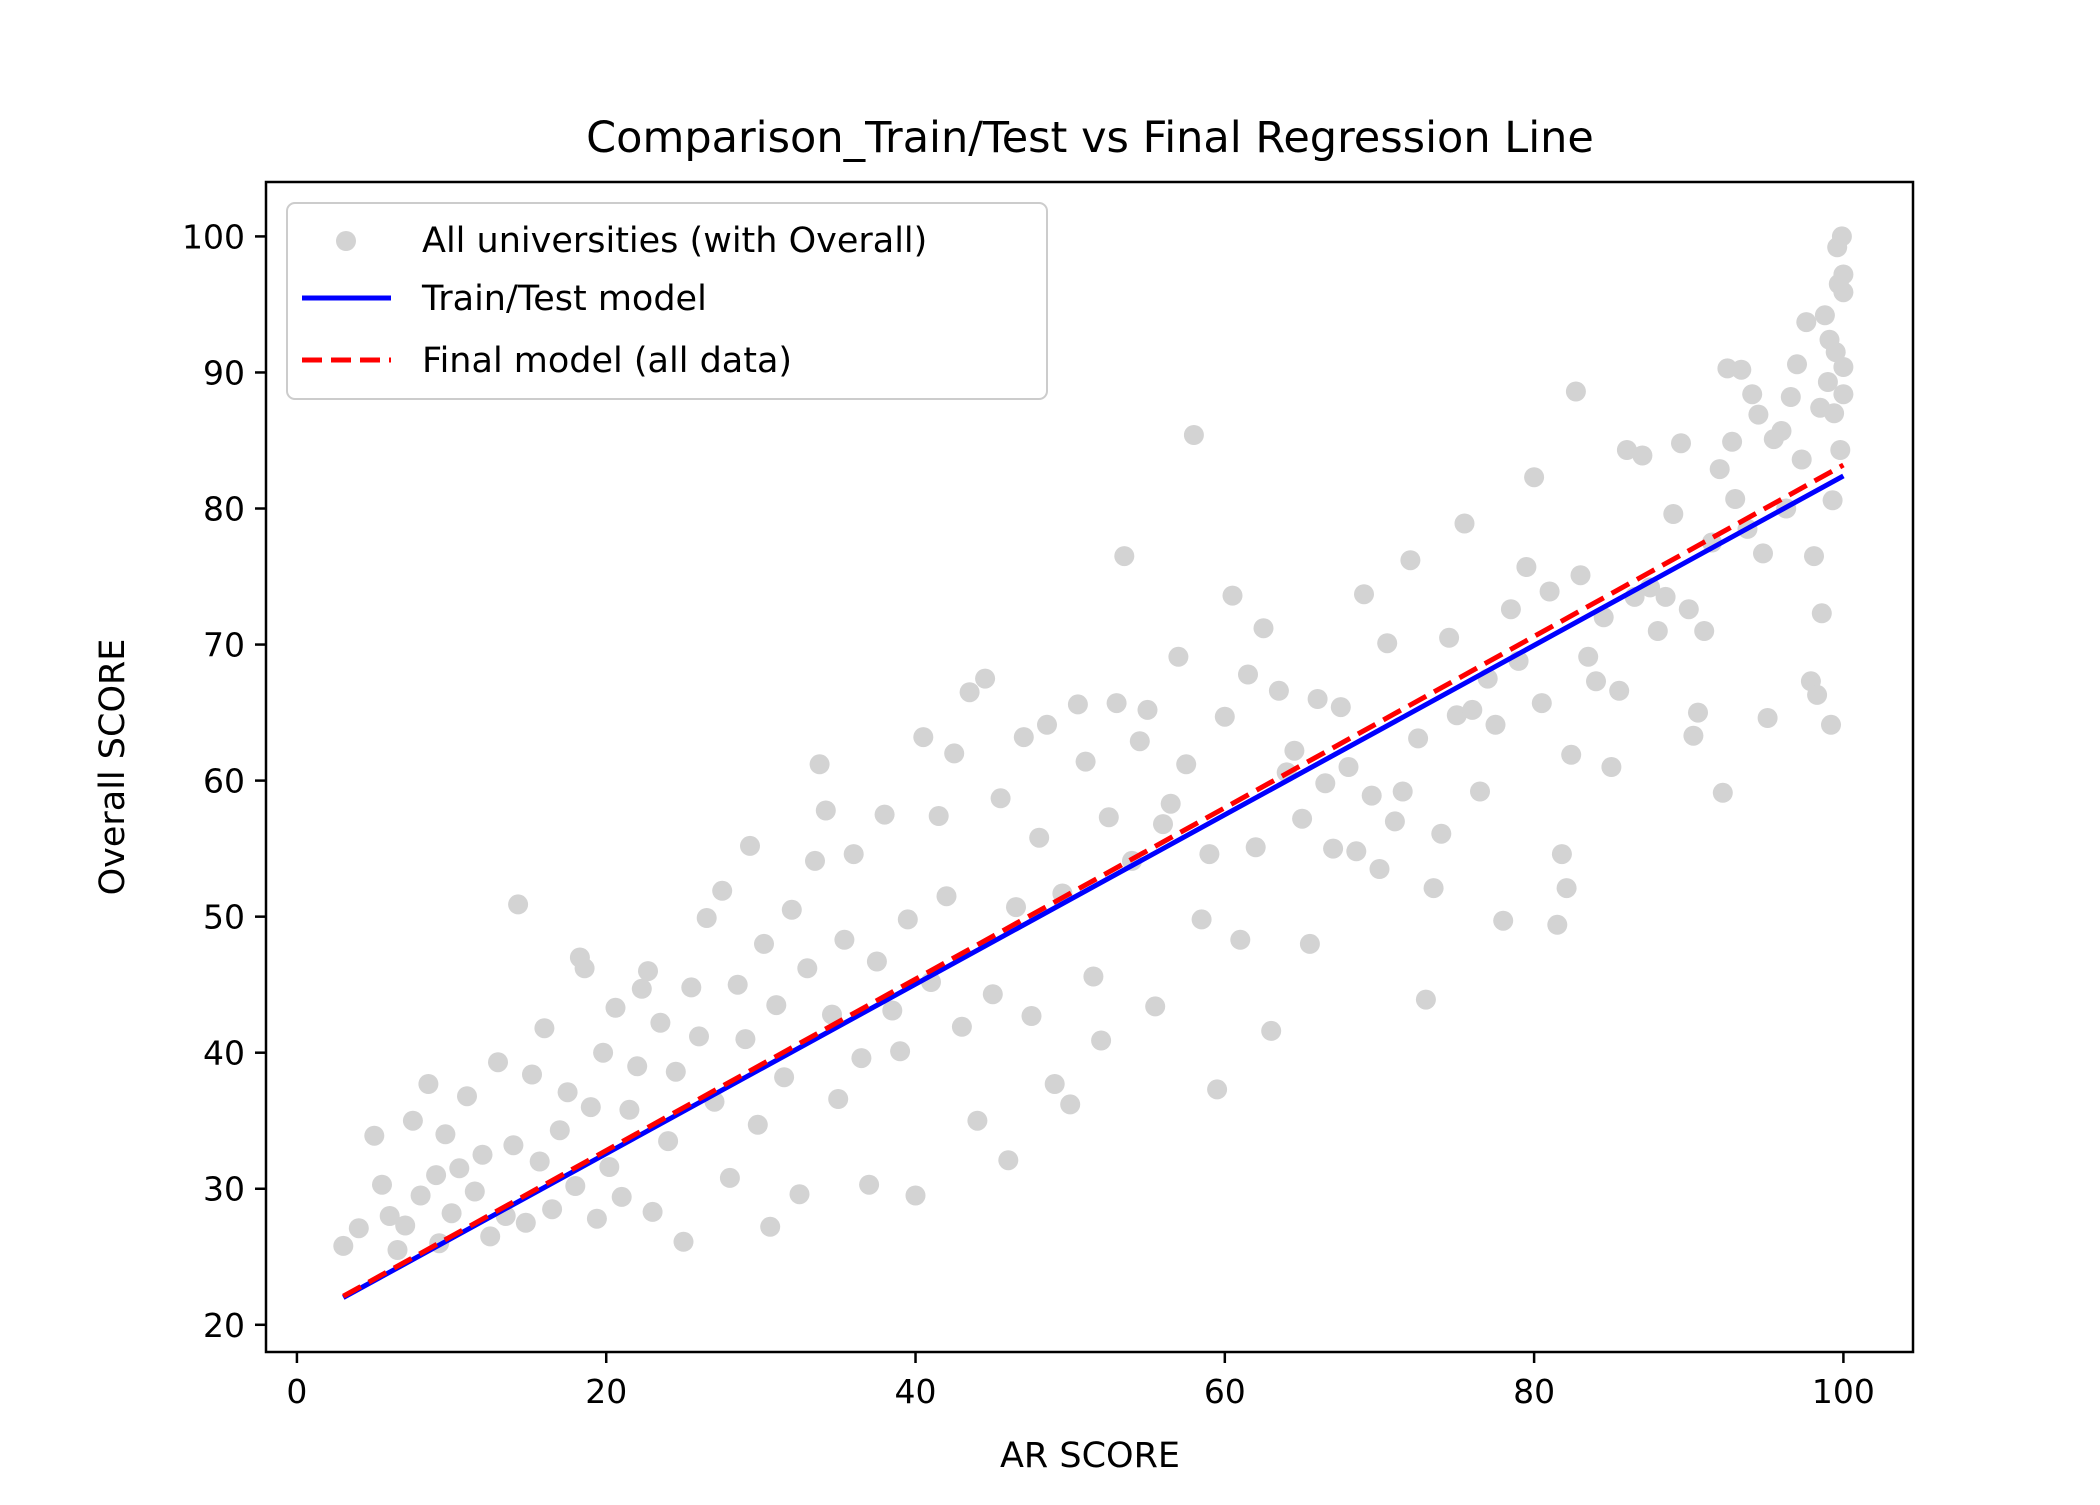  I want to click on x-tick-label: 0, so click(296, 1391).